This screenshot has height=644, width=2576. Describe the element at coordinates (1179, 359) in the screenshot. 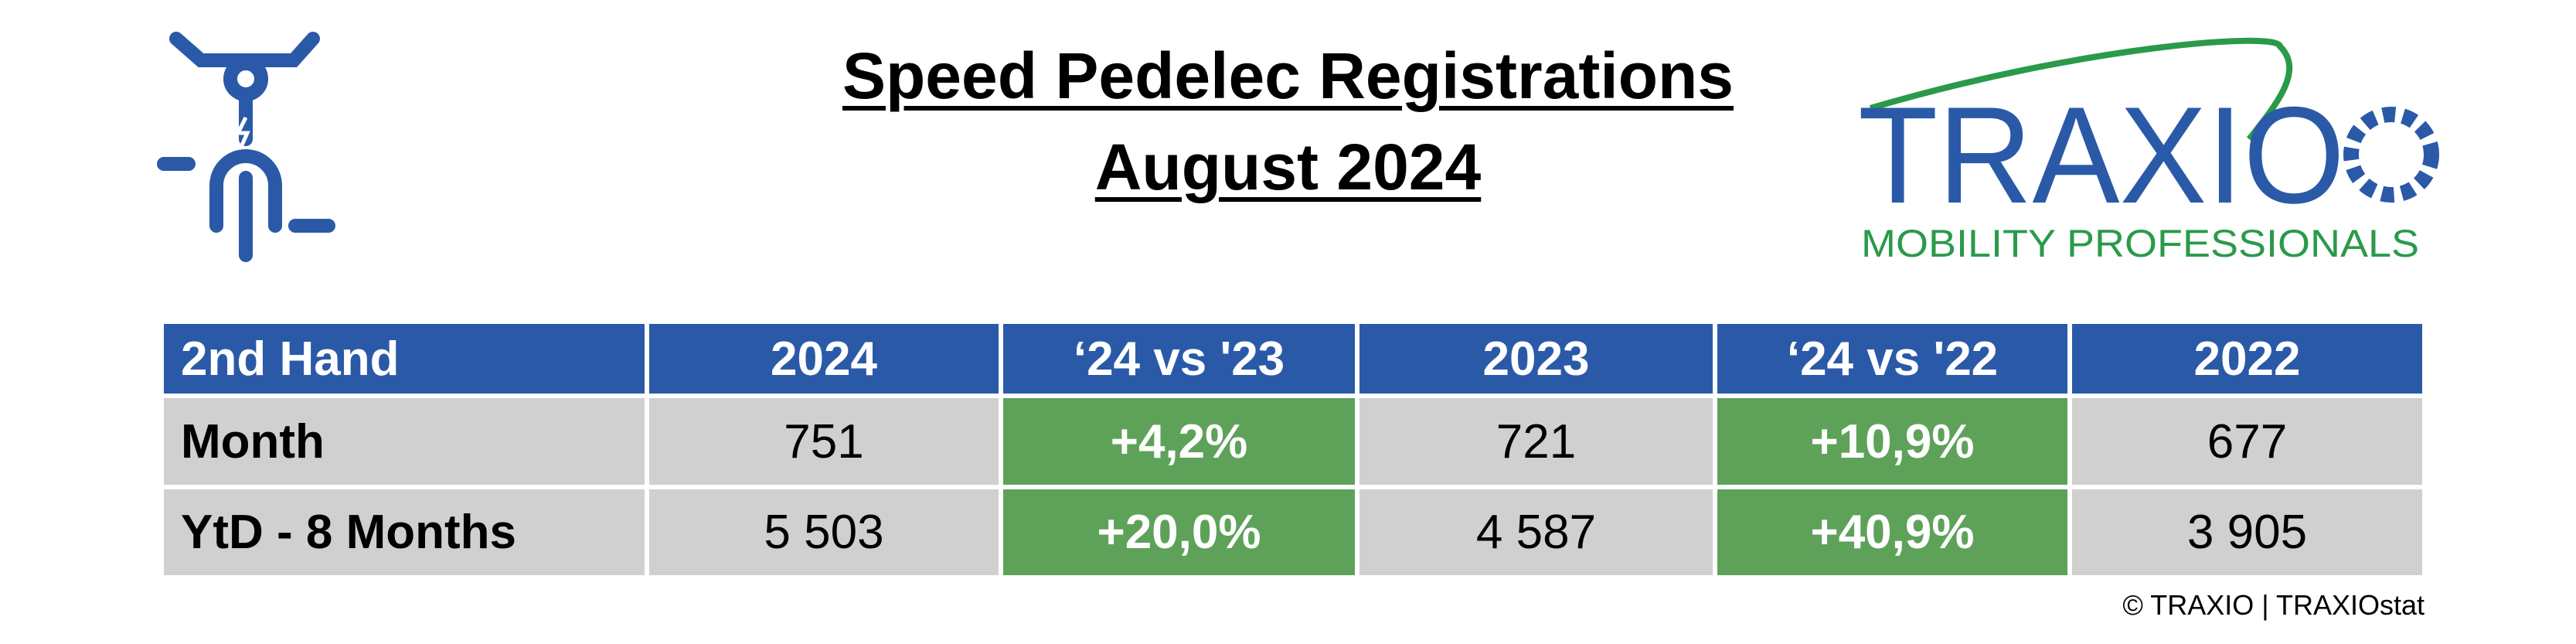

I see `header-cell: ‘24 vs '23` at that location.